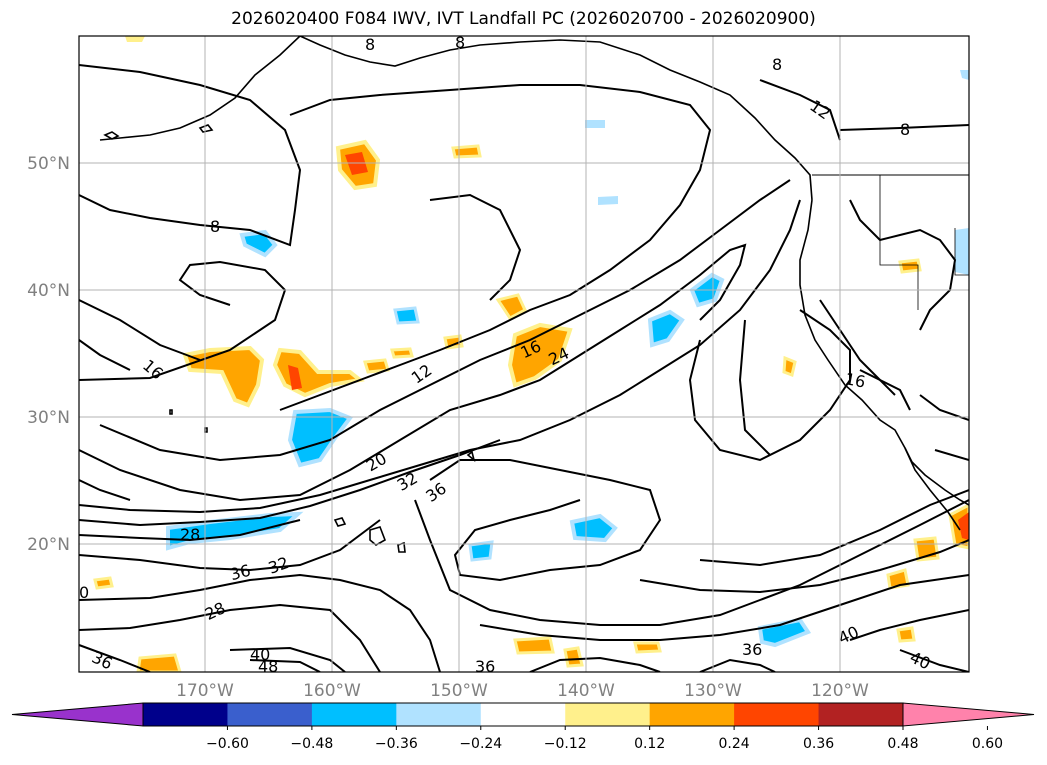 The height and width of the screenshot is (765, 1047). What do you see at coordinates (48, 164) in the screenshot?
I see `lat-label: 50°N` at bounding box center [48, 164].